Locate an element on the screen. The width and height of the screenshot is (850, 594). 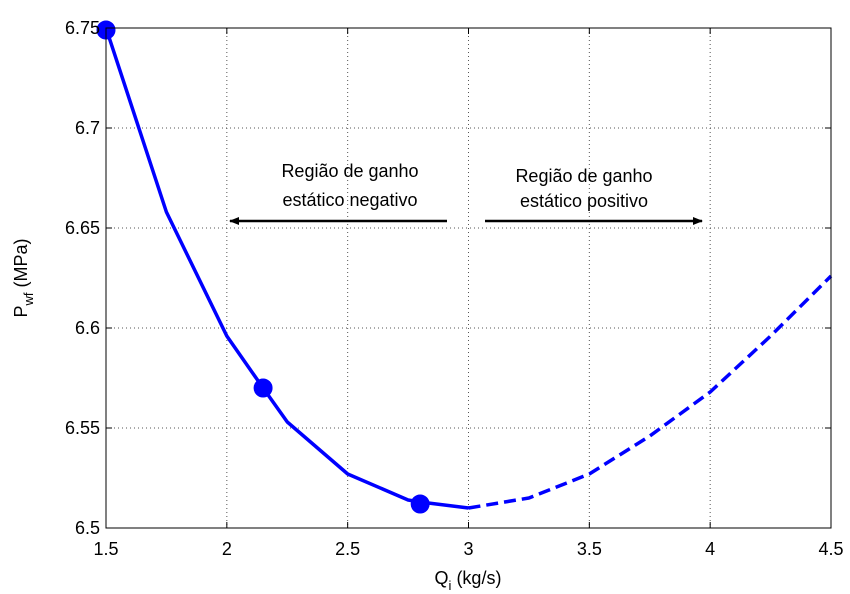
y-tick-label: 6.5 is located at coordinates (87, 528).